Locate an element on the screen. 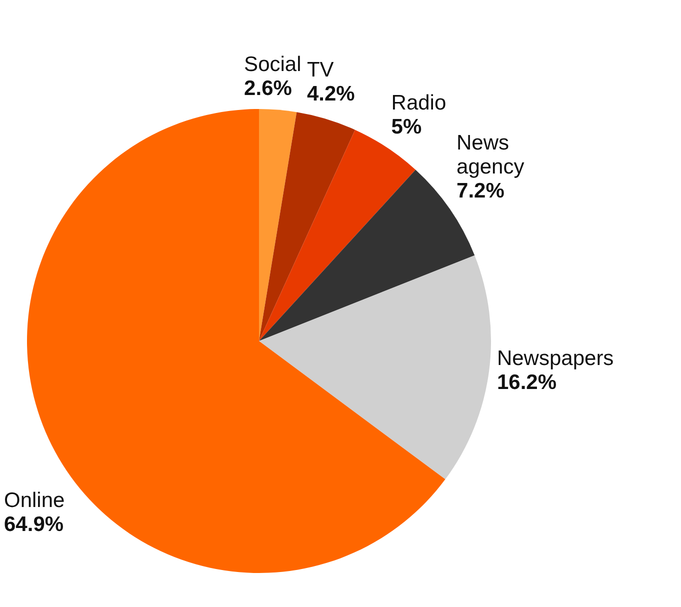  slice-label: Radio is located at coordinates (418, 103).